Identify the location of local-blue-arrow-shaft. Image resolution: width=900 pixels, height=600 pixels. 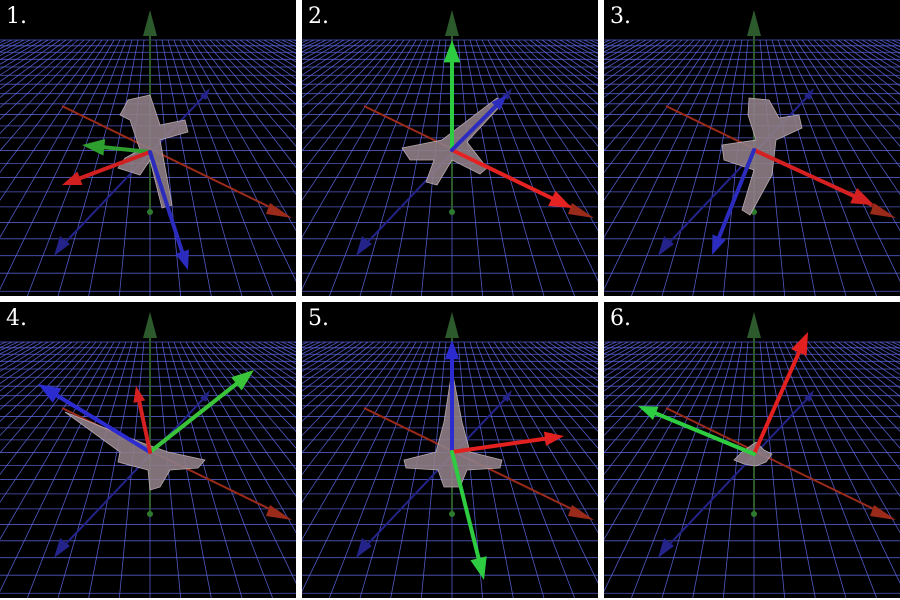
(736, 194).